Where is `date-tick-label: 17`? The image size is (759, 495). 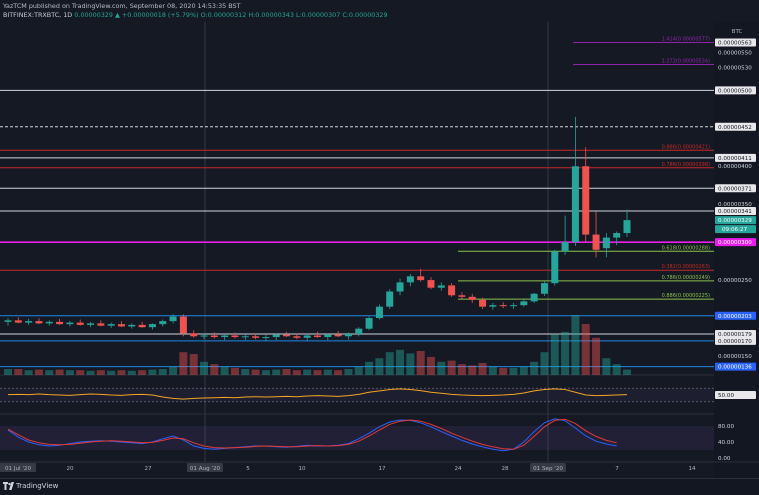 date-tick-label: 17 is located at coordinates (382, 469).